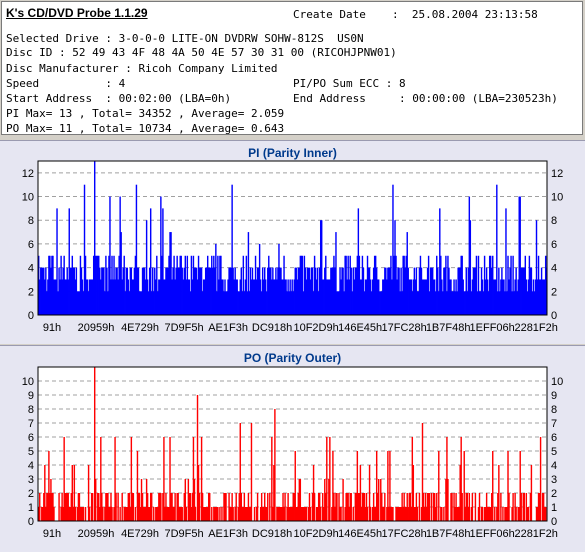  I want to click on y-tick-label-left: 2, so click(31, 292).